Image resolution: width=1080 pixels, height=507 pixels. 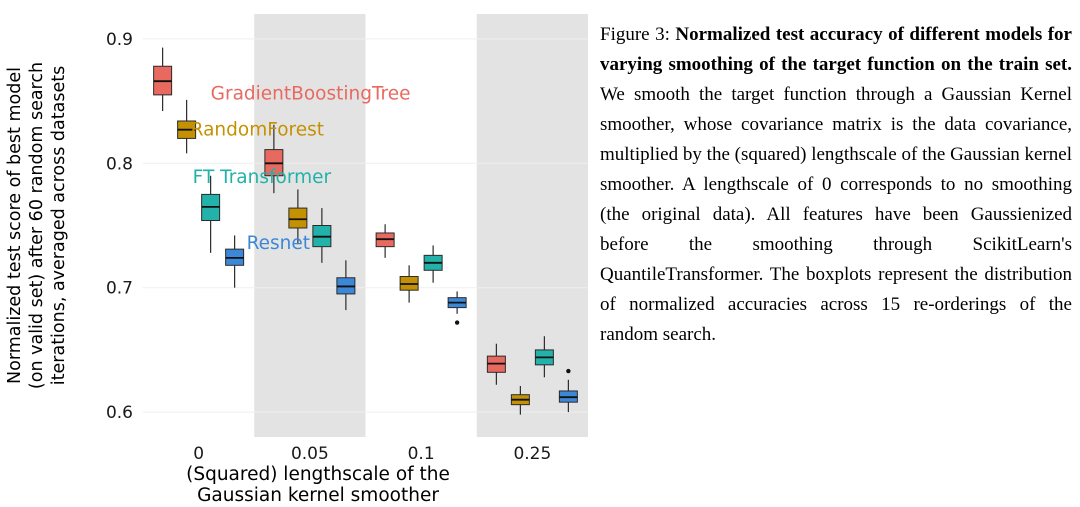 What do you see at coordinates (310, 454) in the screenshot?
I see `x-tick-label: 0.05` at bounding box center [310, 454].